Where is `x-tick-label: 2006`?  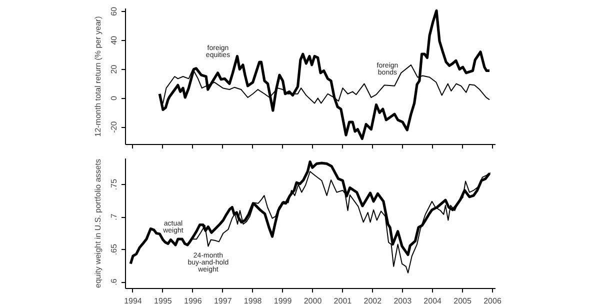 x-tick-label: 2006 is located at coordinates (493, 301).